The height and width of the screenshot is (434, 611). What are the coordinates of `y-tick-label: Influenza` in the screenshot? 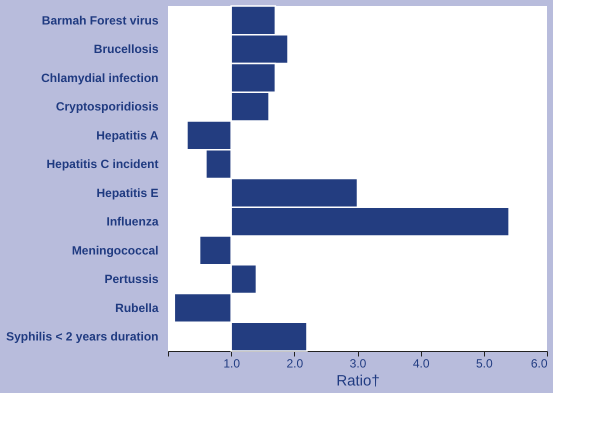 It's located at (132, 221).